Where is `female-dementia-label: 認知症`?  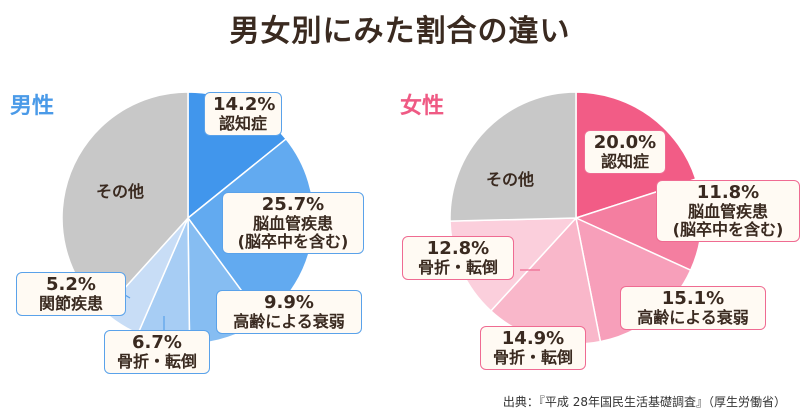 female-dementia-label: 認知症 is located at coordinates (624, 162).